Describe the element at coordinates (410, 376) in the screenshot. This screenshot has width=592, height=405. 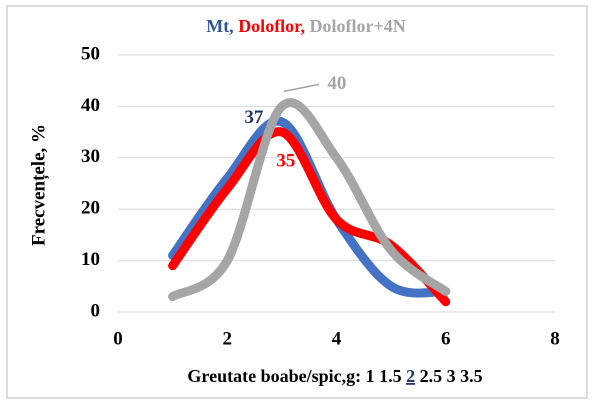
I see `x-label-part: 2` at that location.